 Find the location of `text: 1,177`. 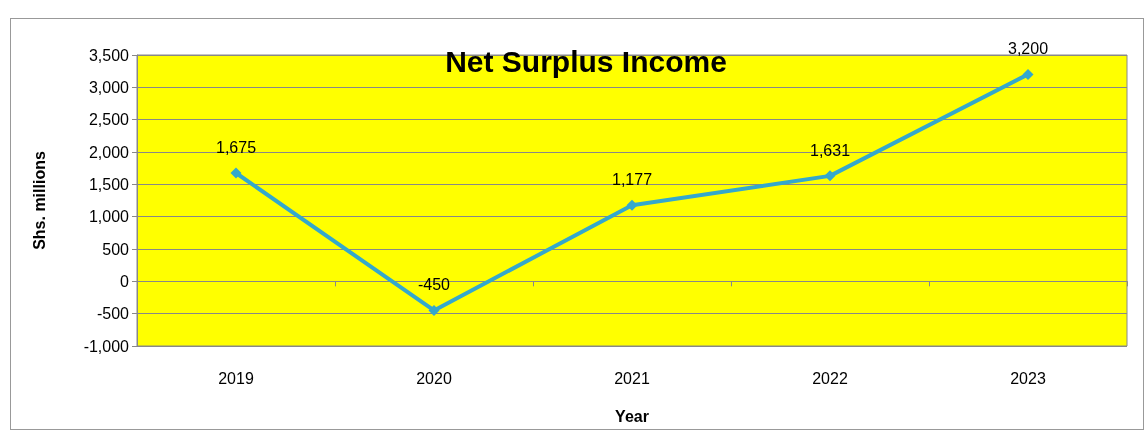

text: 1,177 is located at coordinates (632, 180).